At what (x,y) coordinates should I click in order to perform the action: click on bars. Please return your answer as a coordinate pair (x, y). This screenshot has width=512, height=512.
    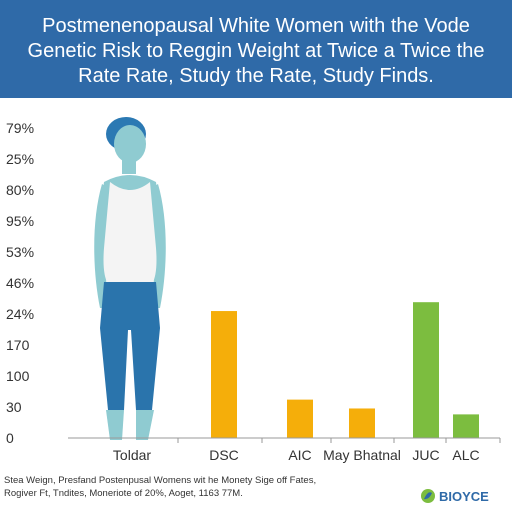
    Looking at the image, I should click on (345, 370).